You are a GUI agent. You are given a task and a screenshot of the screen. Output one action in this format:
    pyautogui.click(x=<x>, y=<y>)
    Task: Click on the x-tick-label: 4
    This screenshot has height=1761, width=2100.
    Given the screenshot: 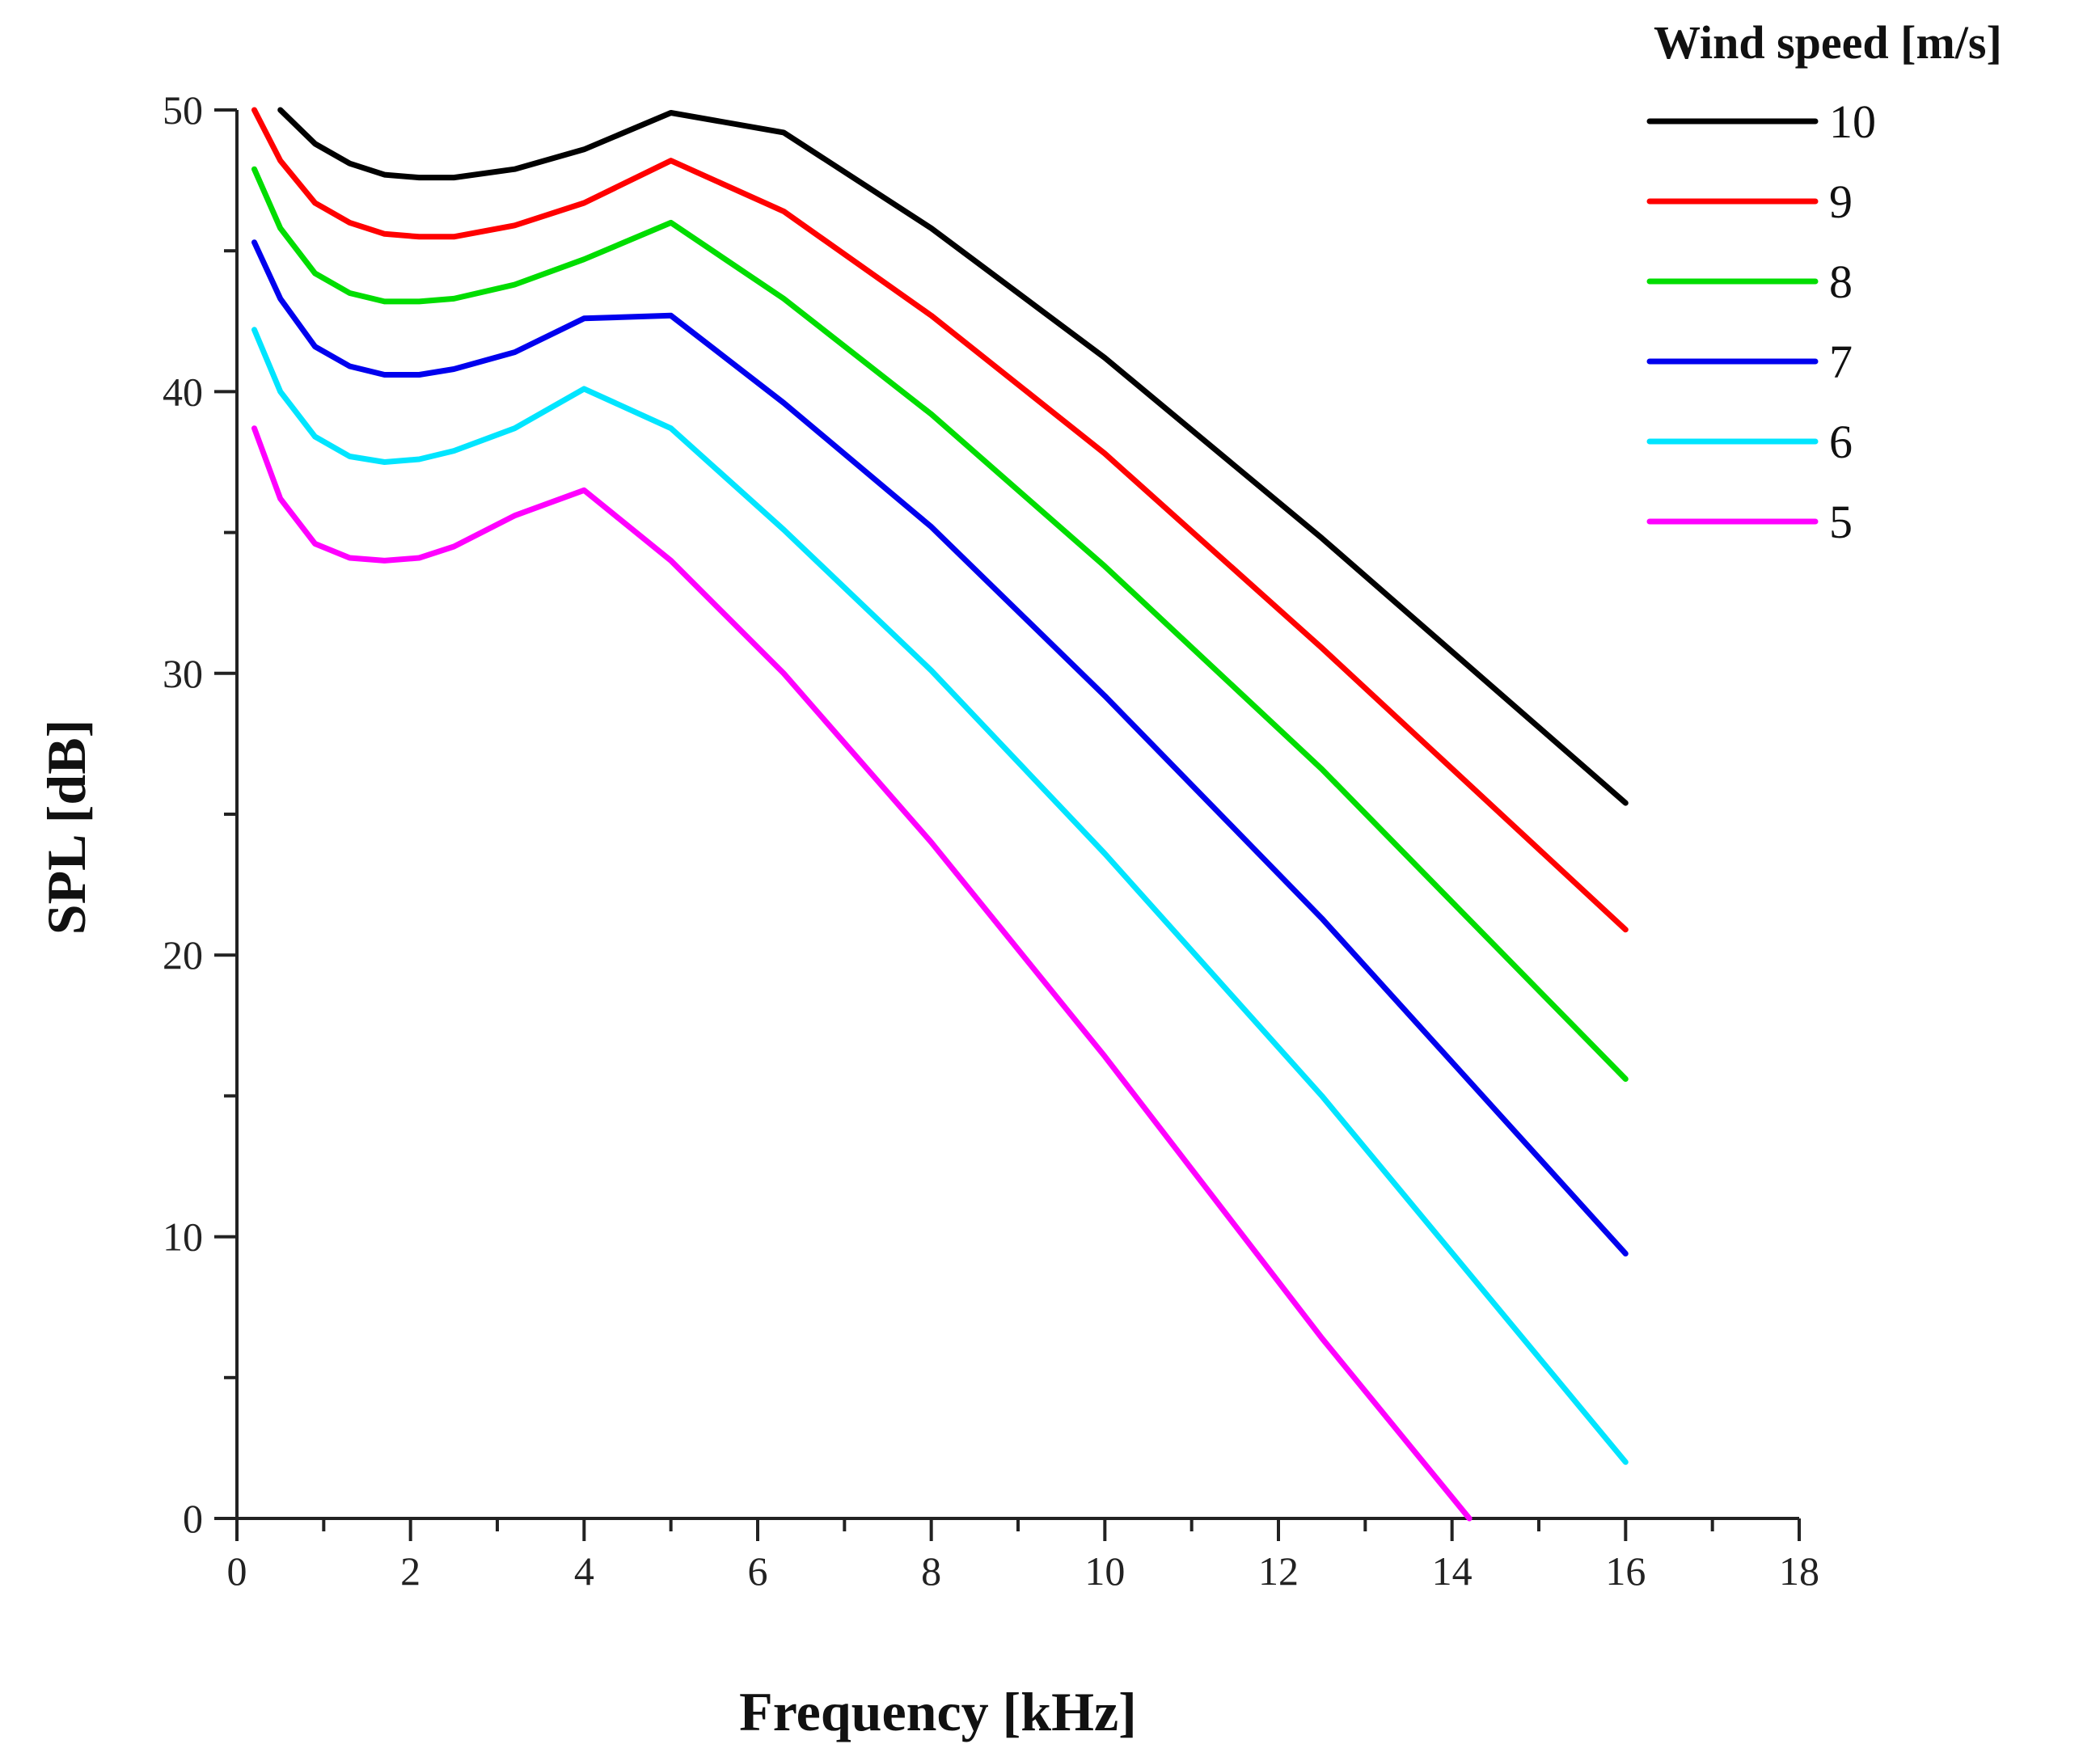 What is the action you would take?
    pyautogui.click(x=584, y=1571)
    